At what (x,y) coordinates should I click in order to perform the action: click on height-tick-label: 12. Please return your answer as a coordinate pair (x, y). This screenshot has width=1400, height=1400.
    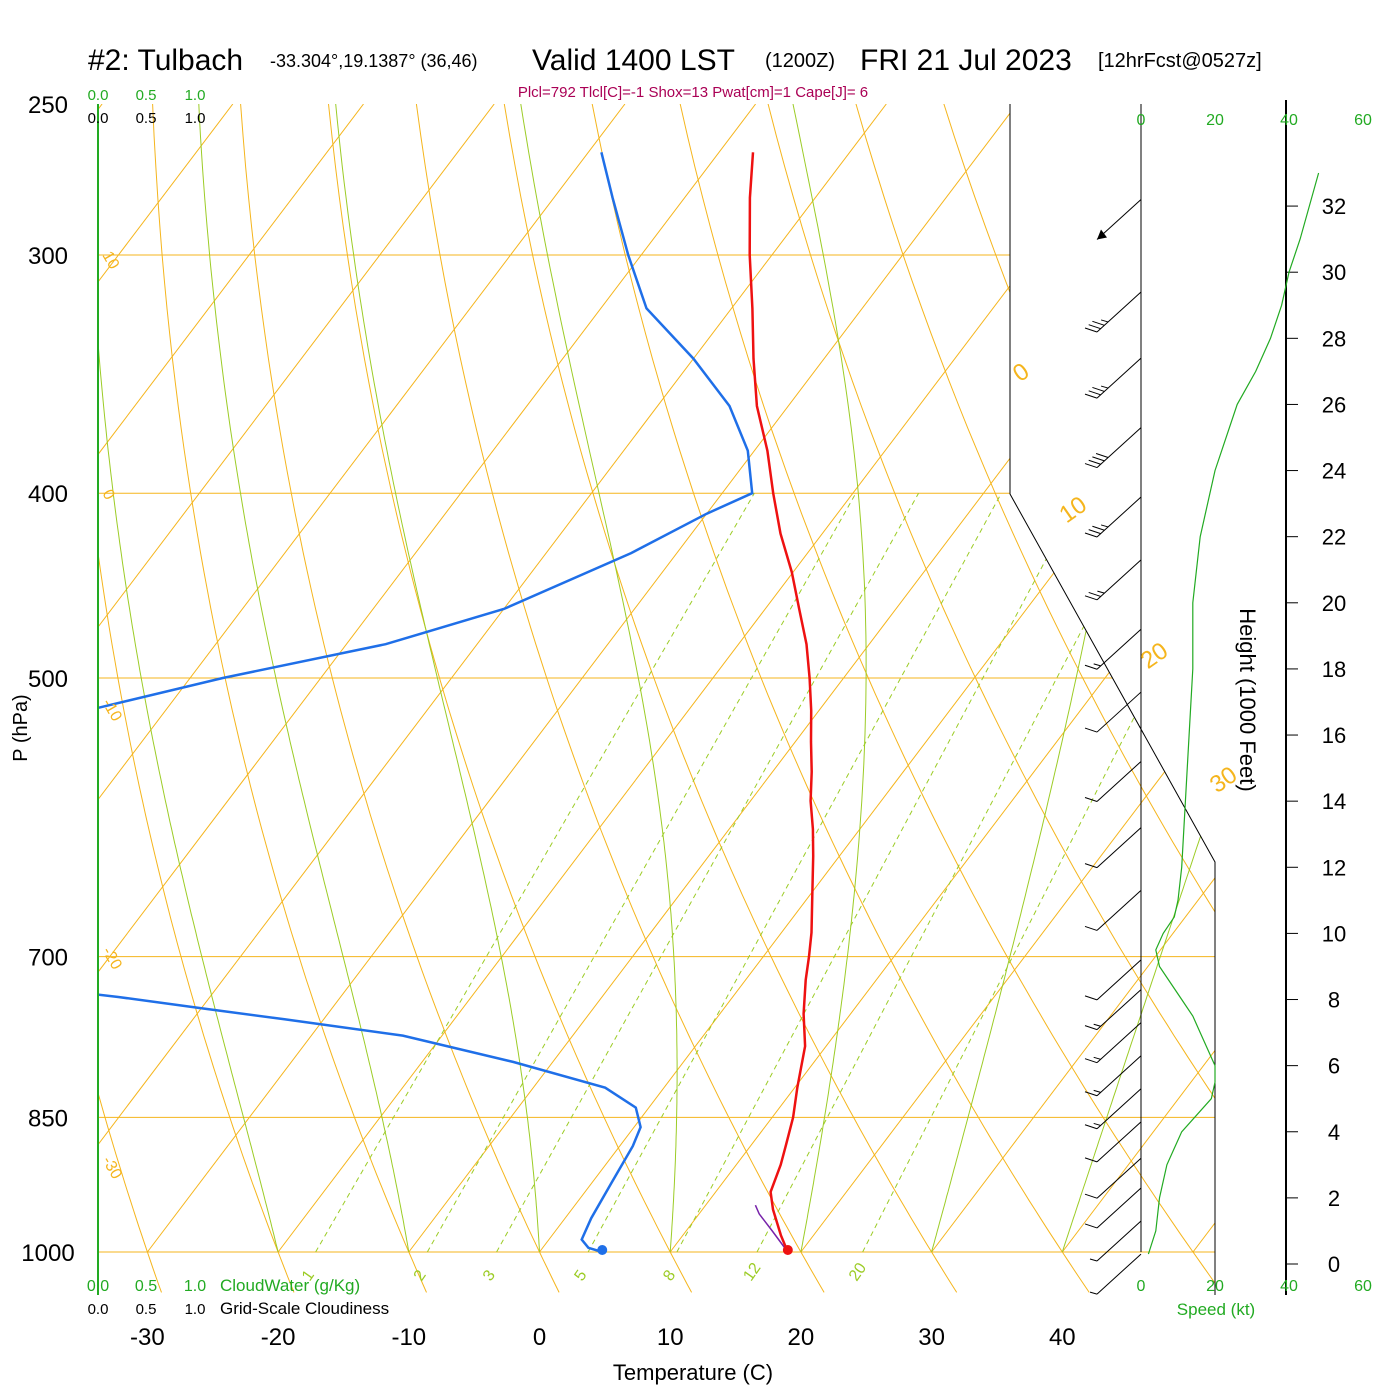
    Looking at the image, I should click on (1334, 867).